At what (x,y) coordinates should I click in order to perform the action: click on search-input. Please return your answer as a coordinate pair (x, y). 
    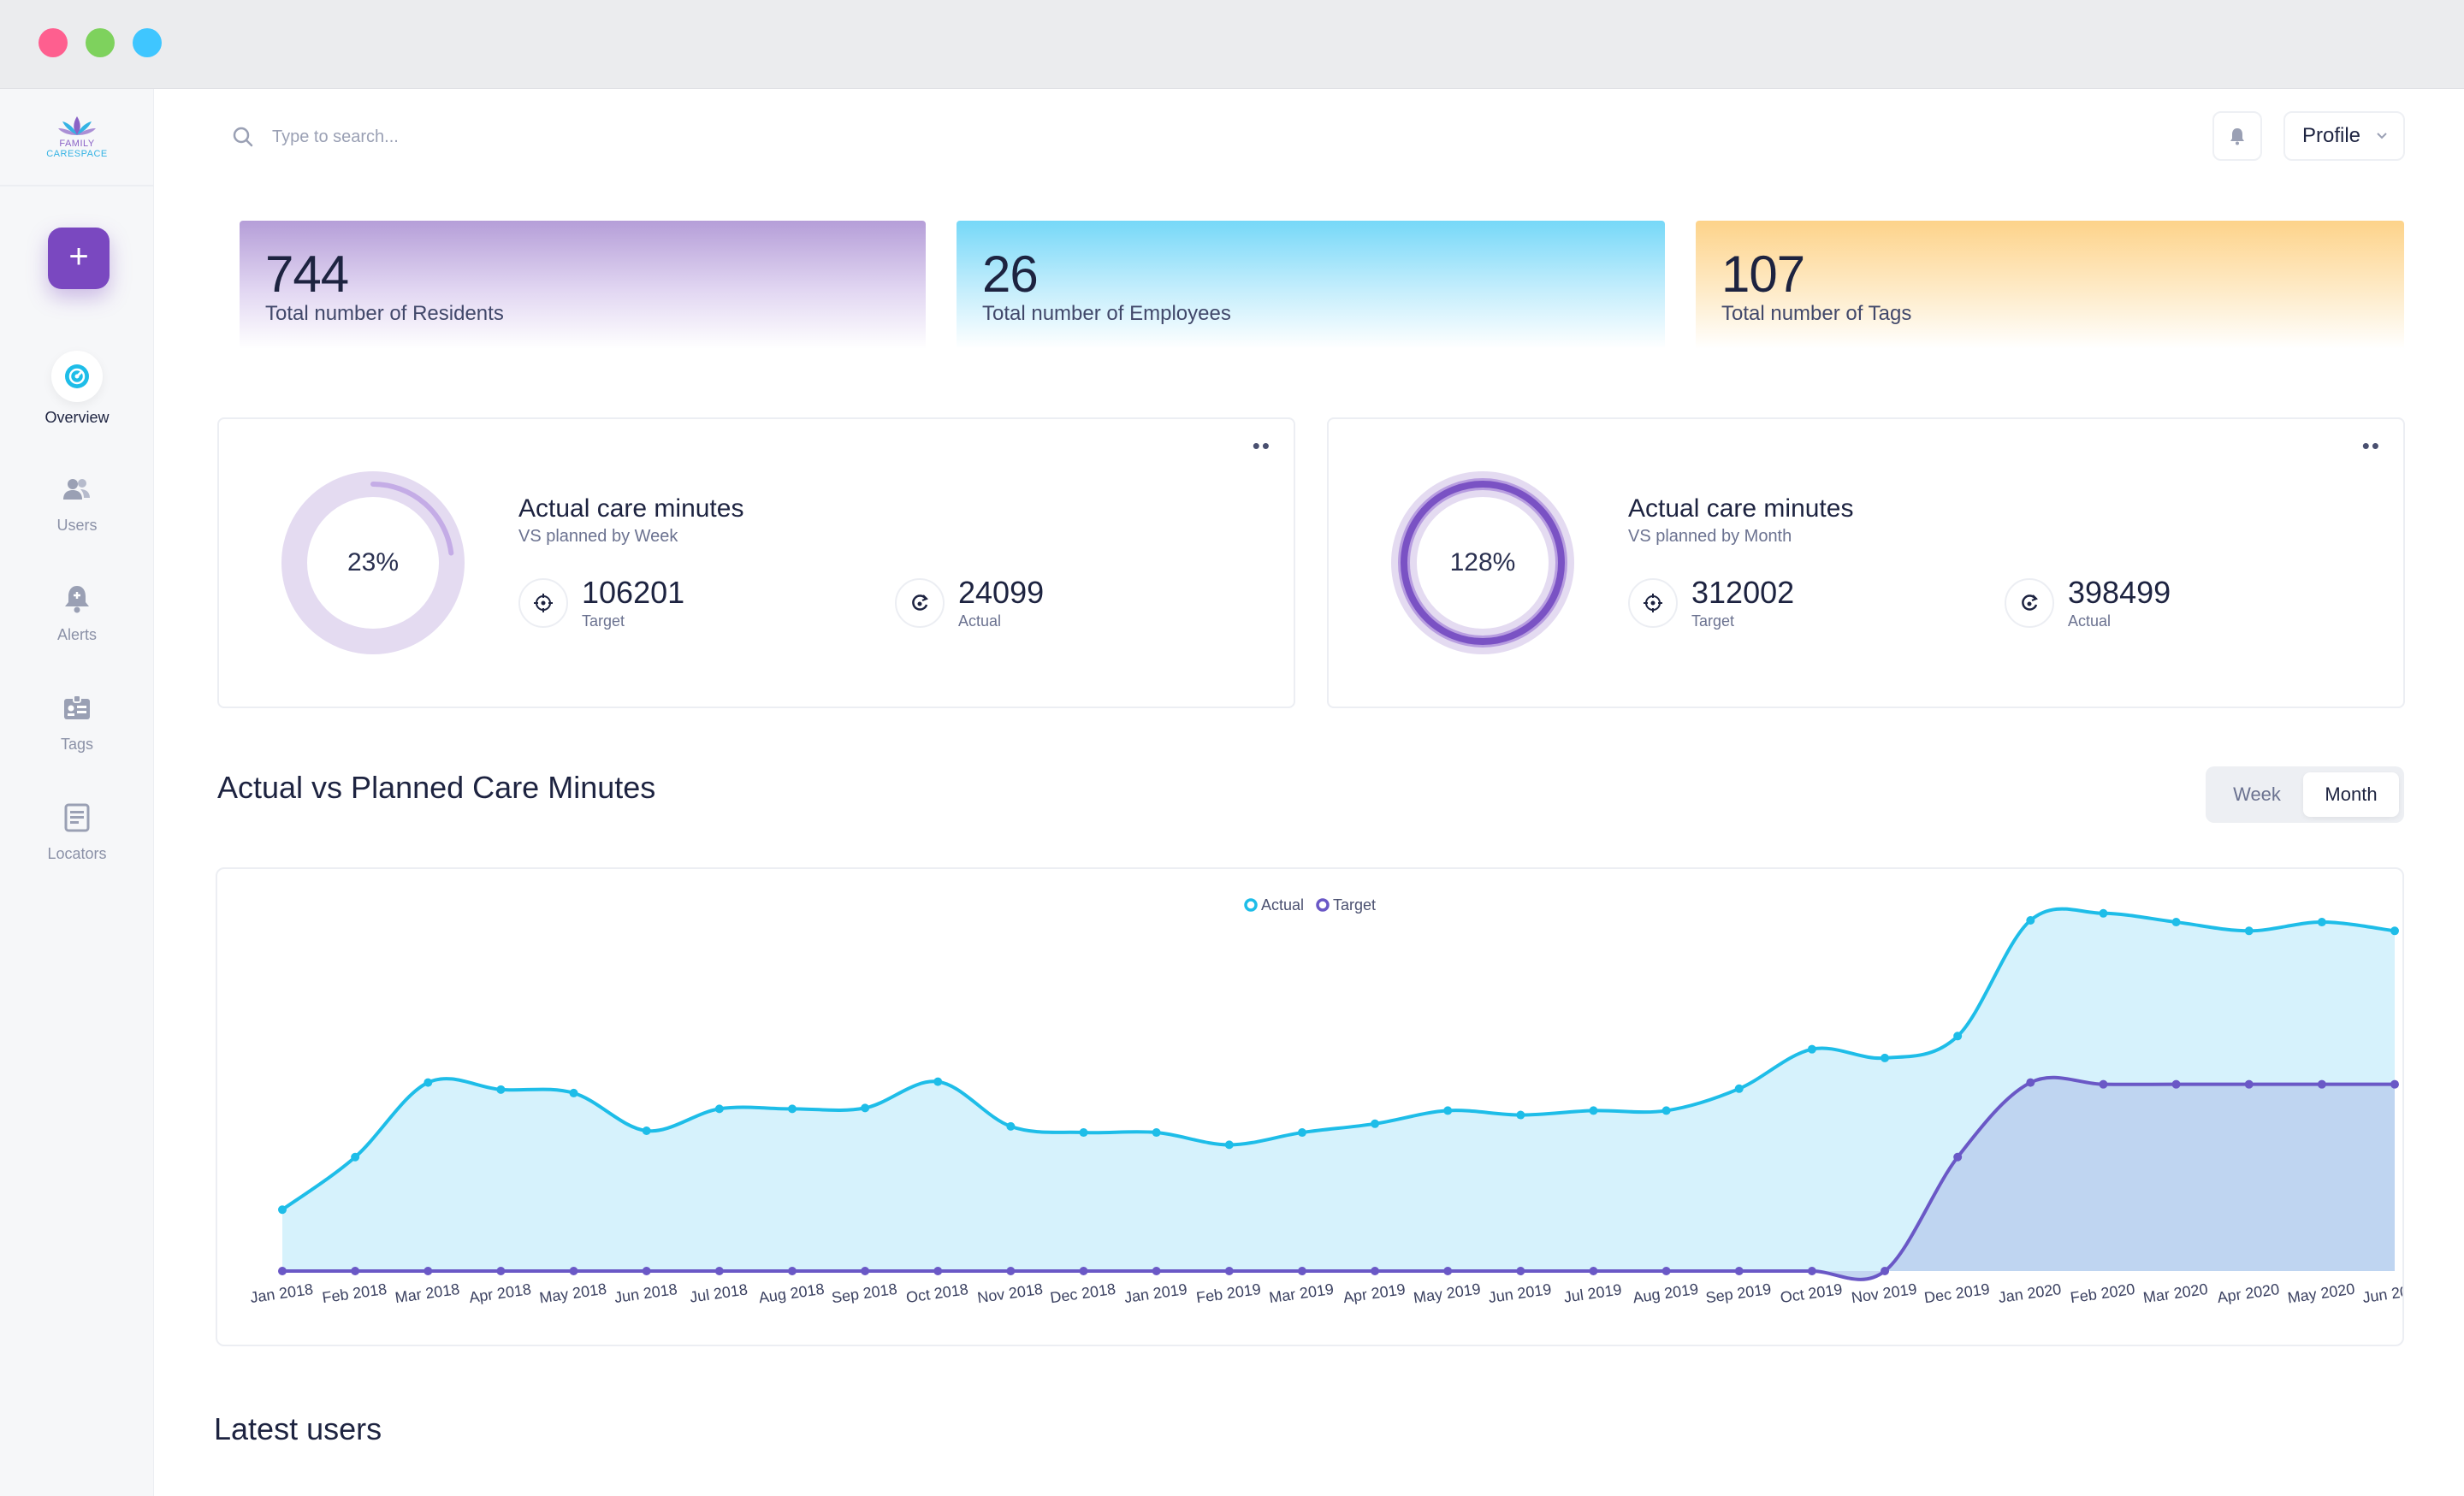
    Looking at the image, I should click on (571, 137).